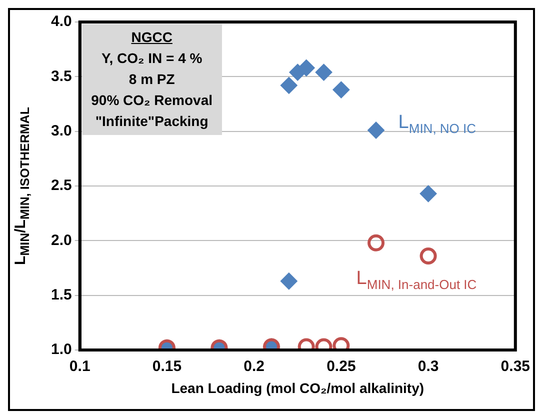 This screenshot has height=419, width=543. What do you see at coordinates (61, 295) in the screenshot?
I see `y-tick-label: 1.5` at bounding box center [61, 295].